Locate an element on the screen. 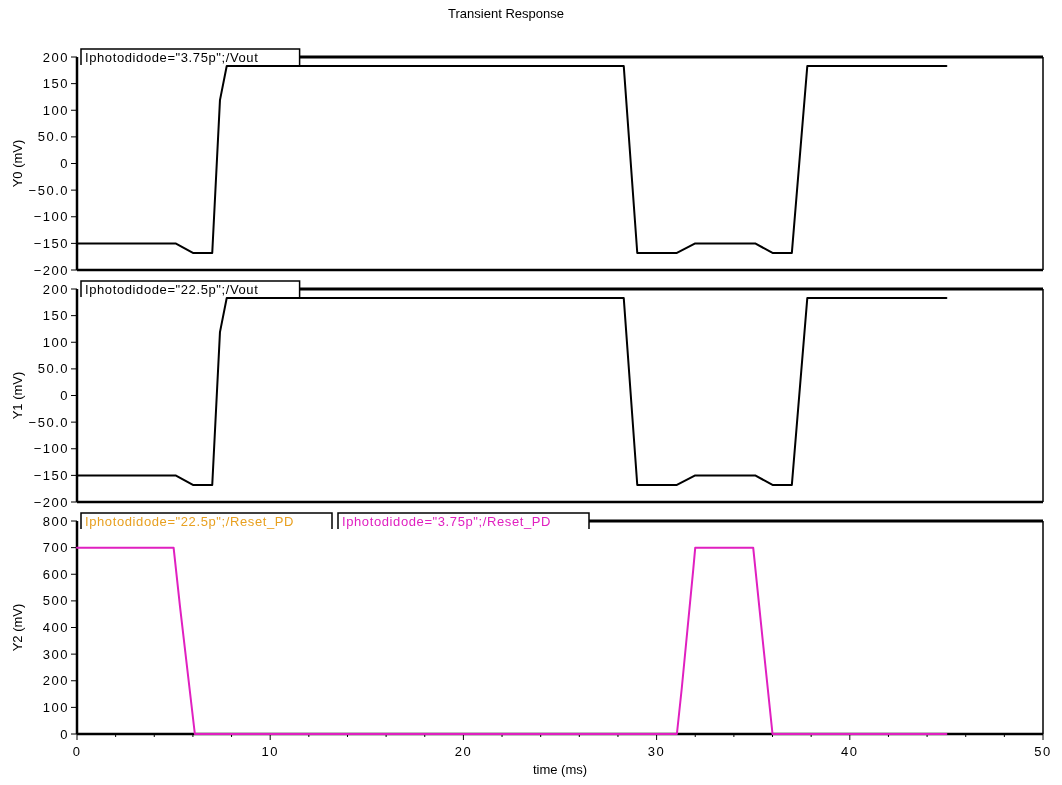 The image size is (1062, 785). y-tick-label: 800 is located at coordinates (55, 521).